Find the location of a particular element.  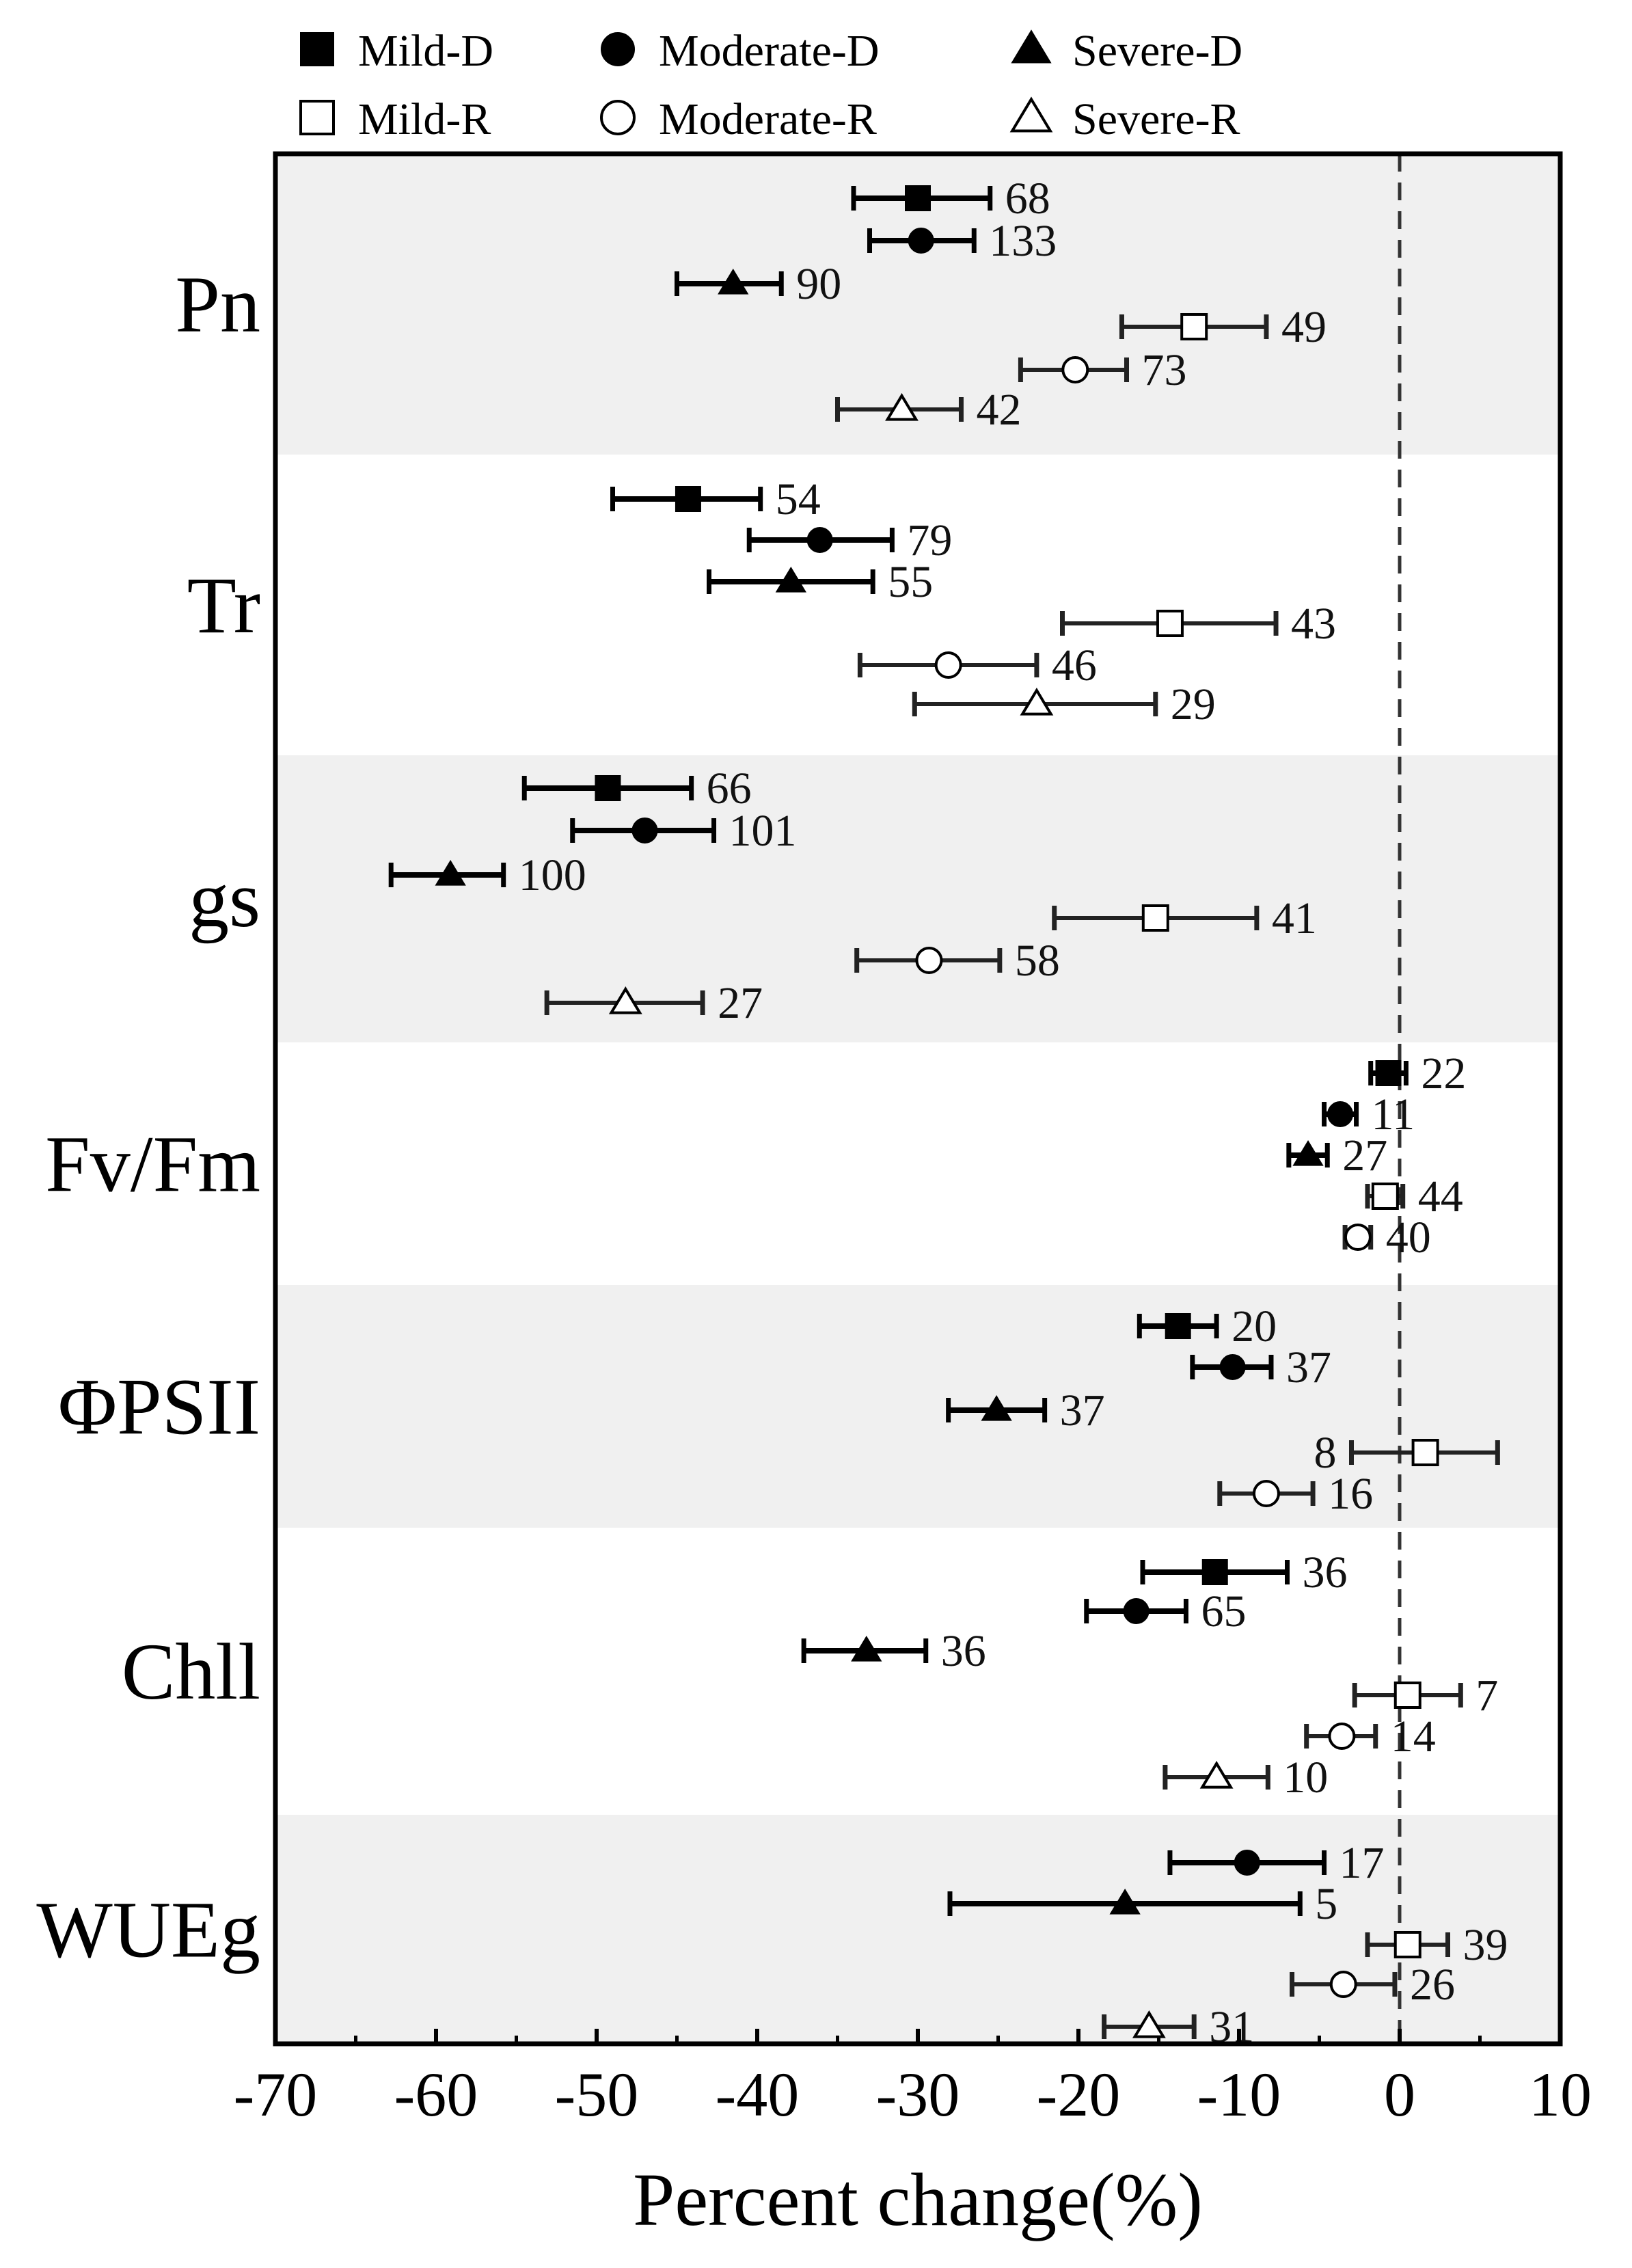

x-tick-label-3: -40 is located at coordinates (758, 2094).